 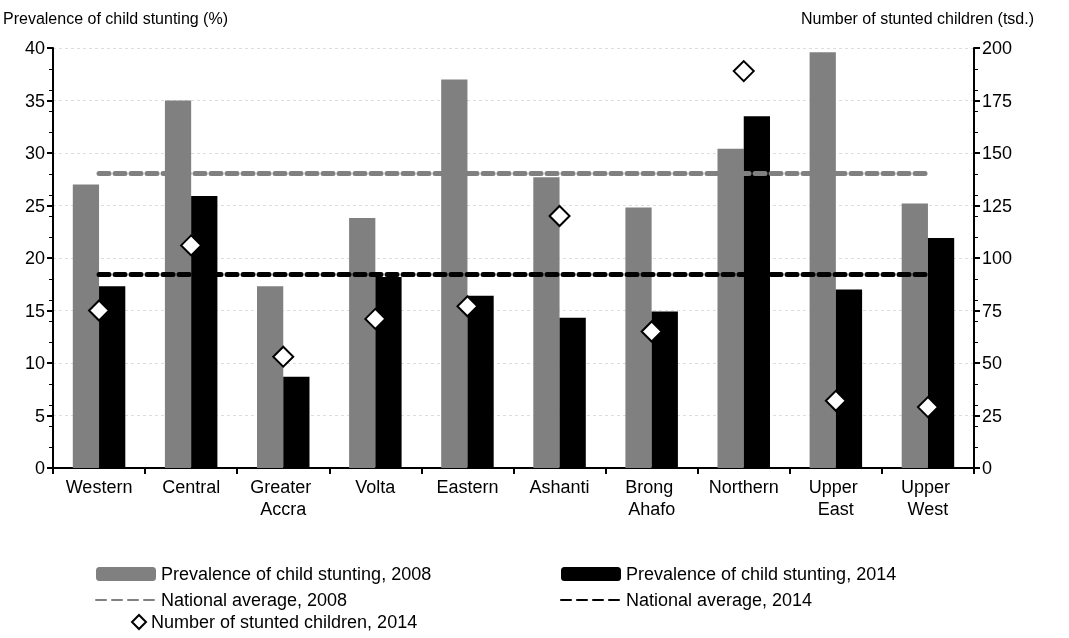 What do you see at coordinates (283, 498) in the screenshot?
I see `x-tick-label: Greater Accra` at bounding box center [283, 498].